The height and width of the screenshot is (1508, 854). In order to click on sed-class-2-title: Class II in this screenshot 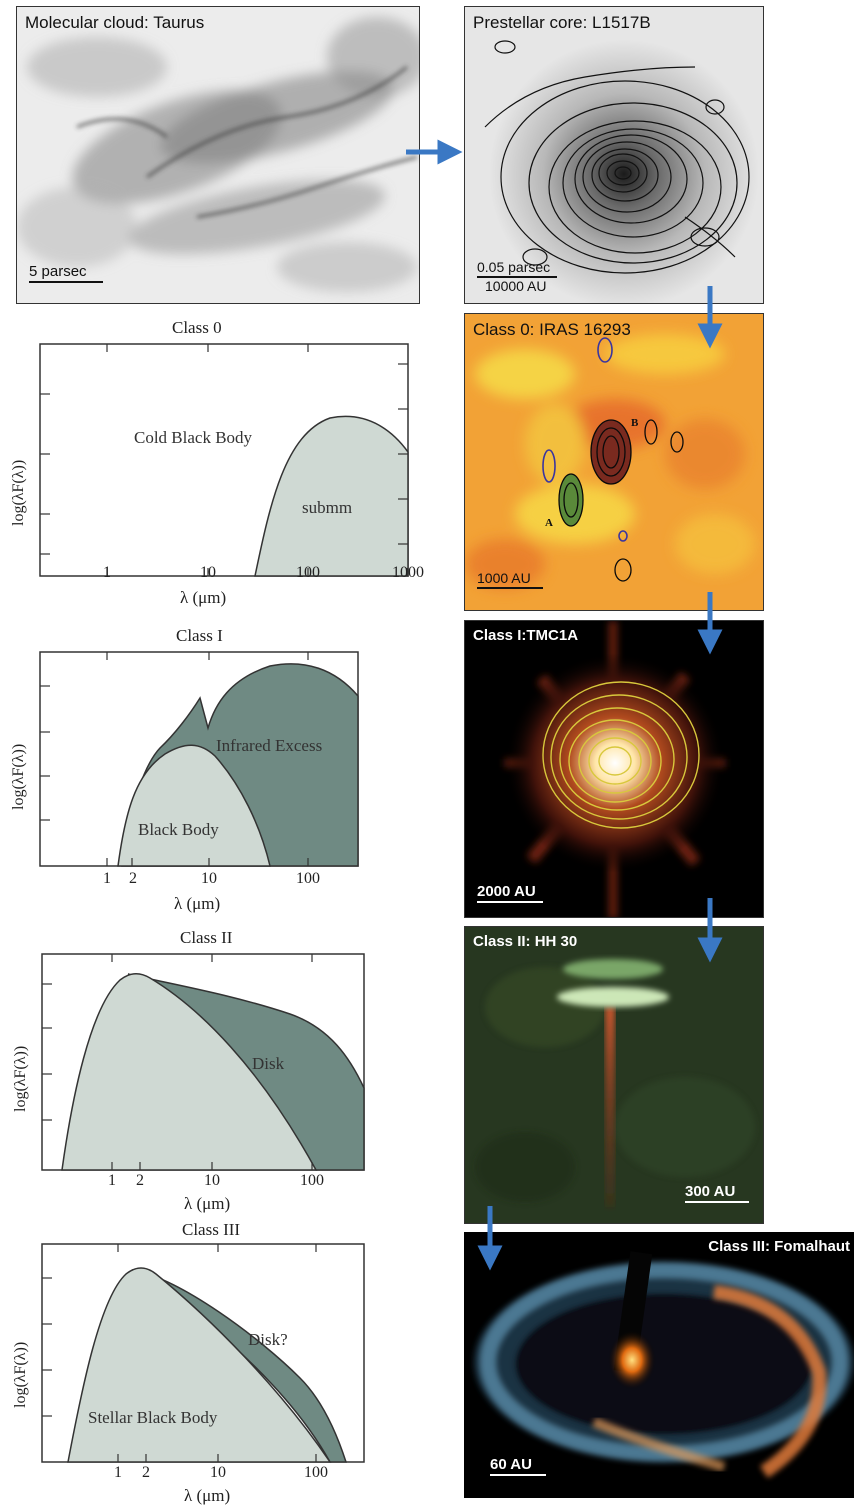, I will do `click(206, 937)`.